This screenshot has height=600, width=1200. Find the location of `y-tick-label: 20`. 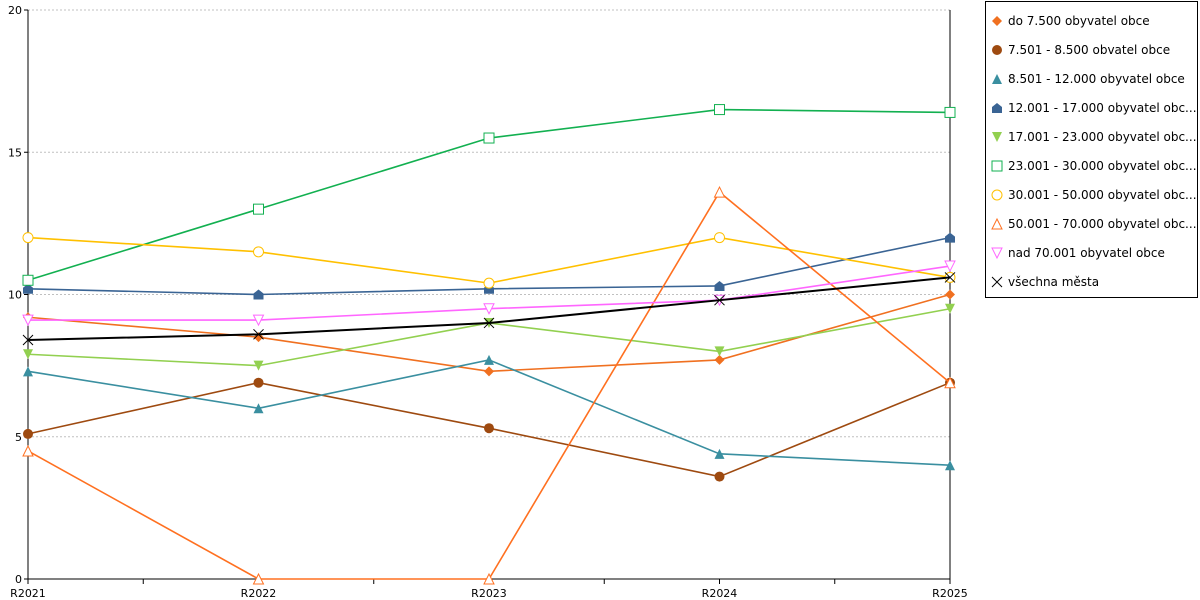

y-tick-label: 20 is located at coordinates (15, 10).